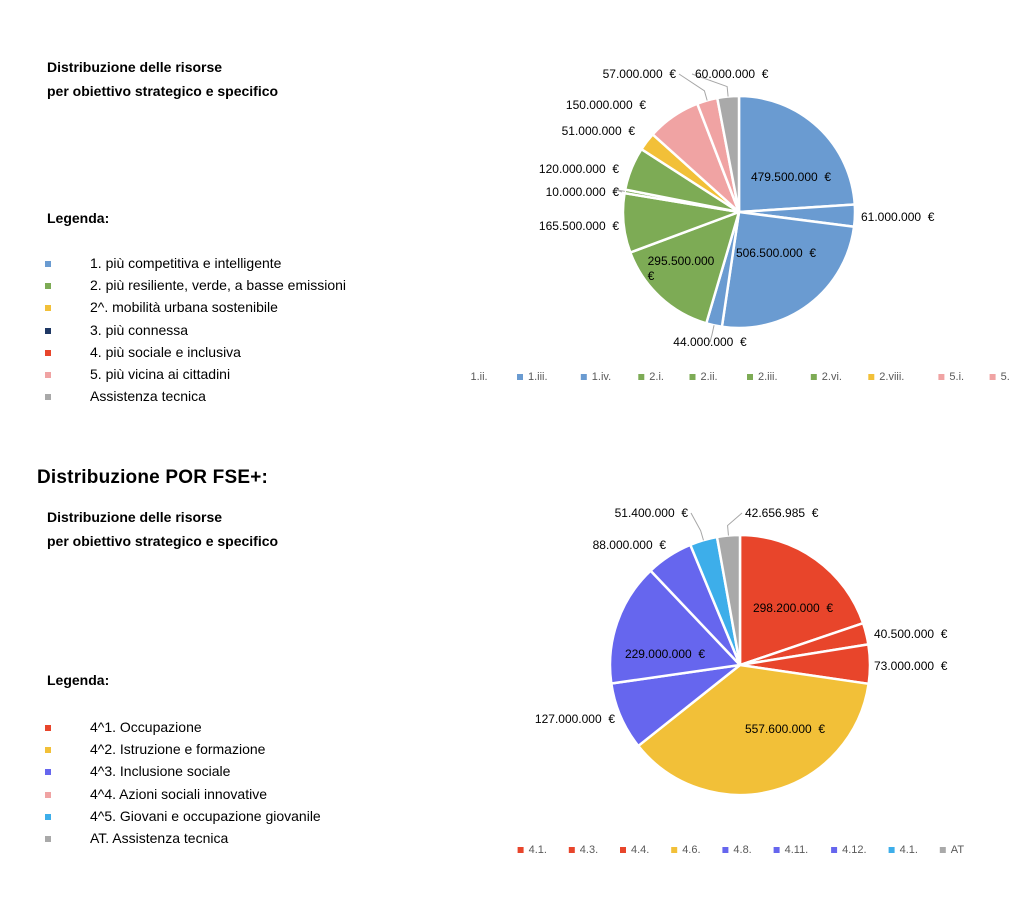  What do you see at coordinates (640, 850) in the screenshot?
I see `legend-label: 4.4.` at bounding box center [640, 850].